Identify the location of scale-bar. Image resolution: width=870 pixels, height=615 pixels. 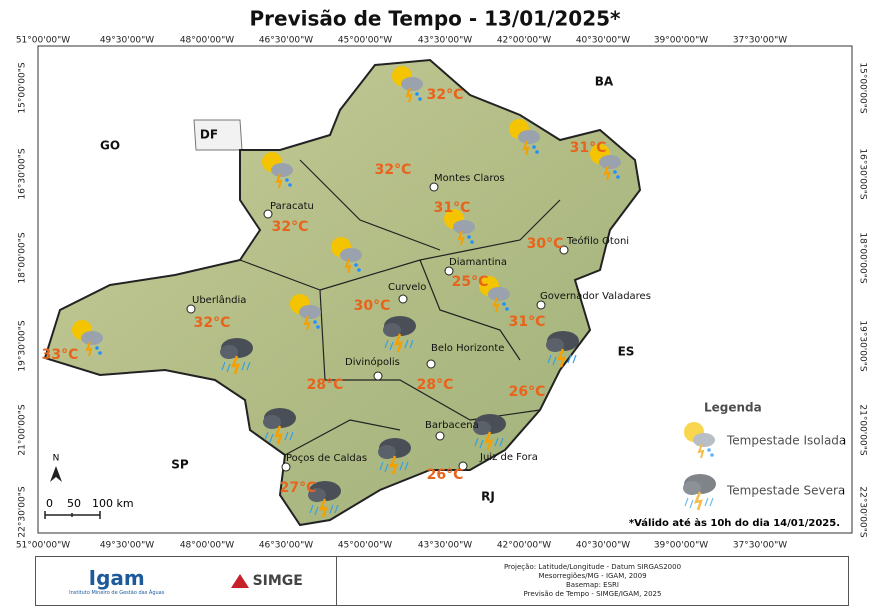
(72, 515).